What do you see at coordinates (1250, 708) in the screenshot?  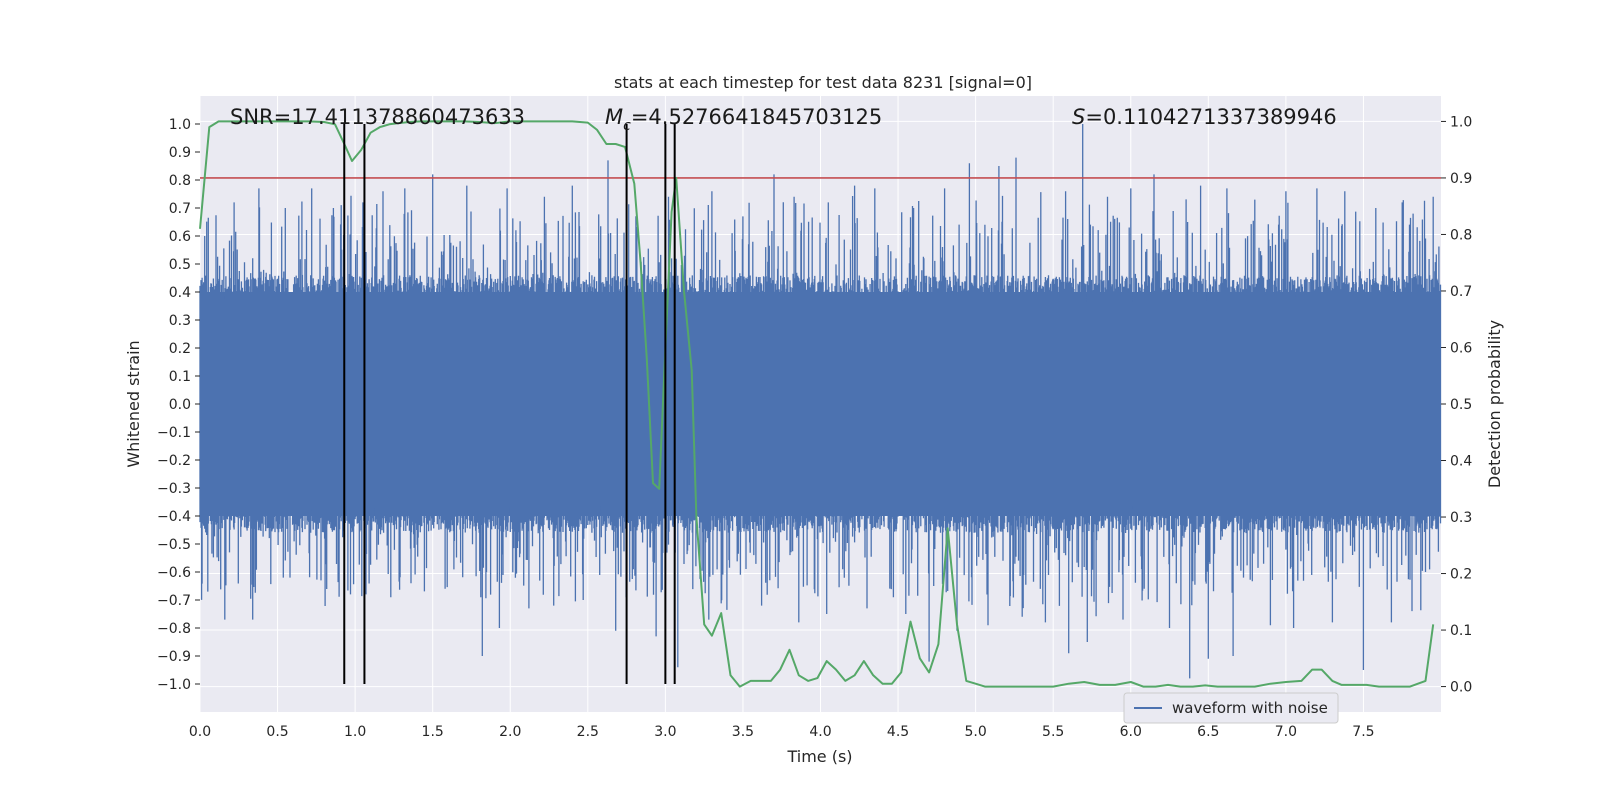 I see `legend-label: waveform with noise` at bounding box center [1250, 708].